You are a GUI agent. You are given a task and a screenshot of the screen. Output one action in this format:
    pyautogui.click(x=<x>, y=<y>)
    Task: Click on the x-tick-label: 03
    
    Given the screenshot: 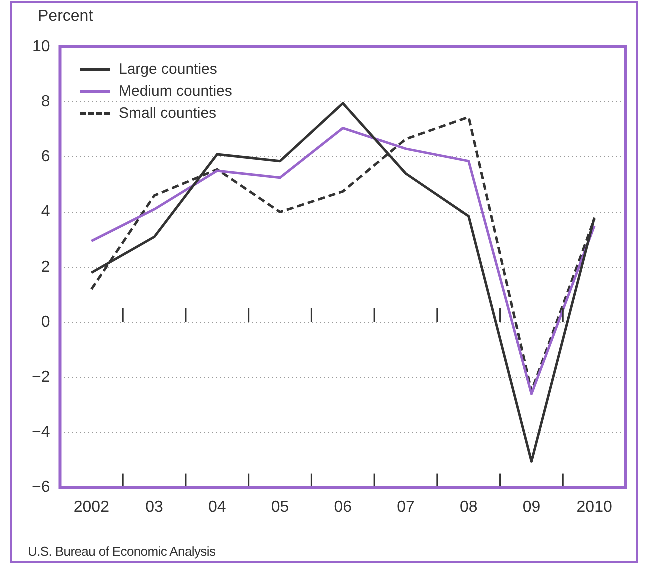 What is the action you would take?
    pyautogui.click(x=155, y=507)
    